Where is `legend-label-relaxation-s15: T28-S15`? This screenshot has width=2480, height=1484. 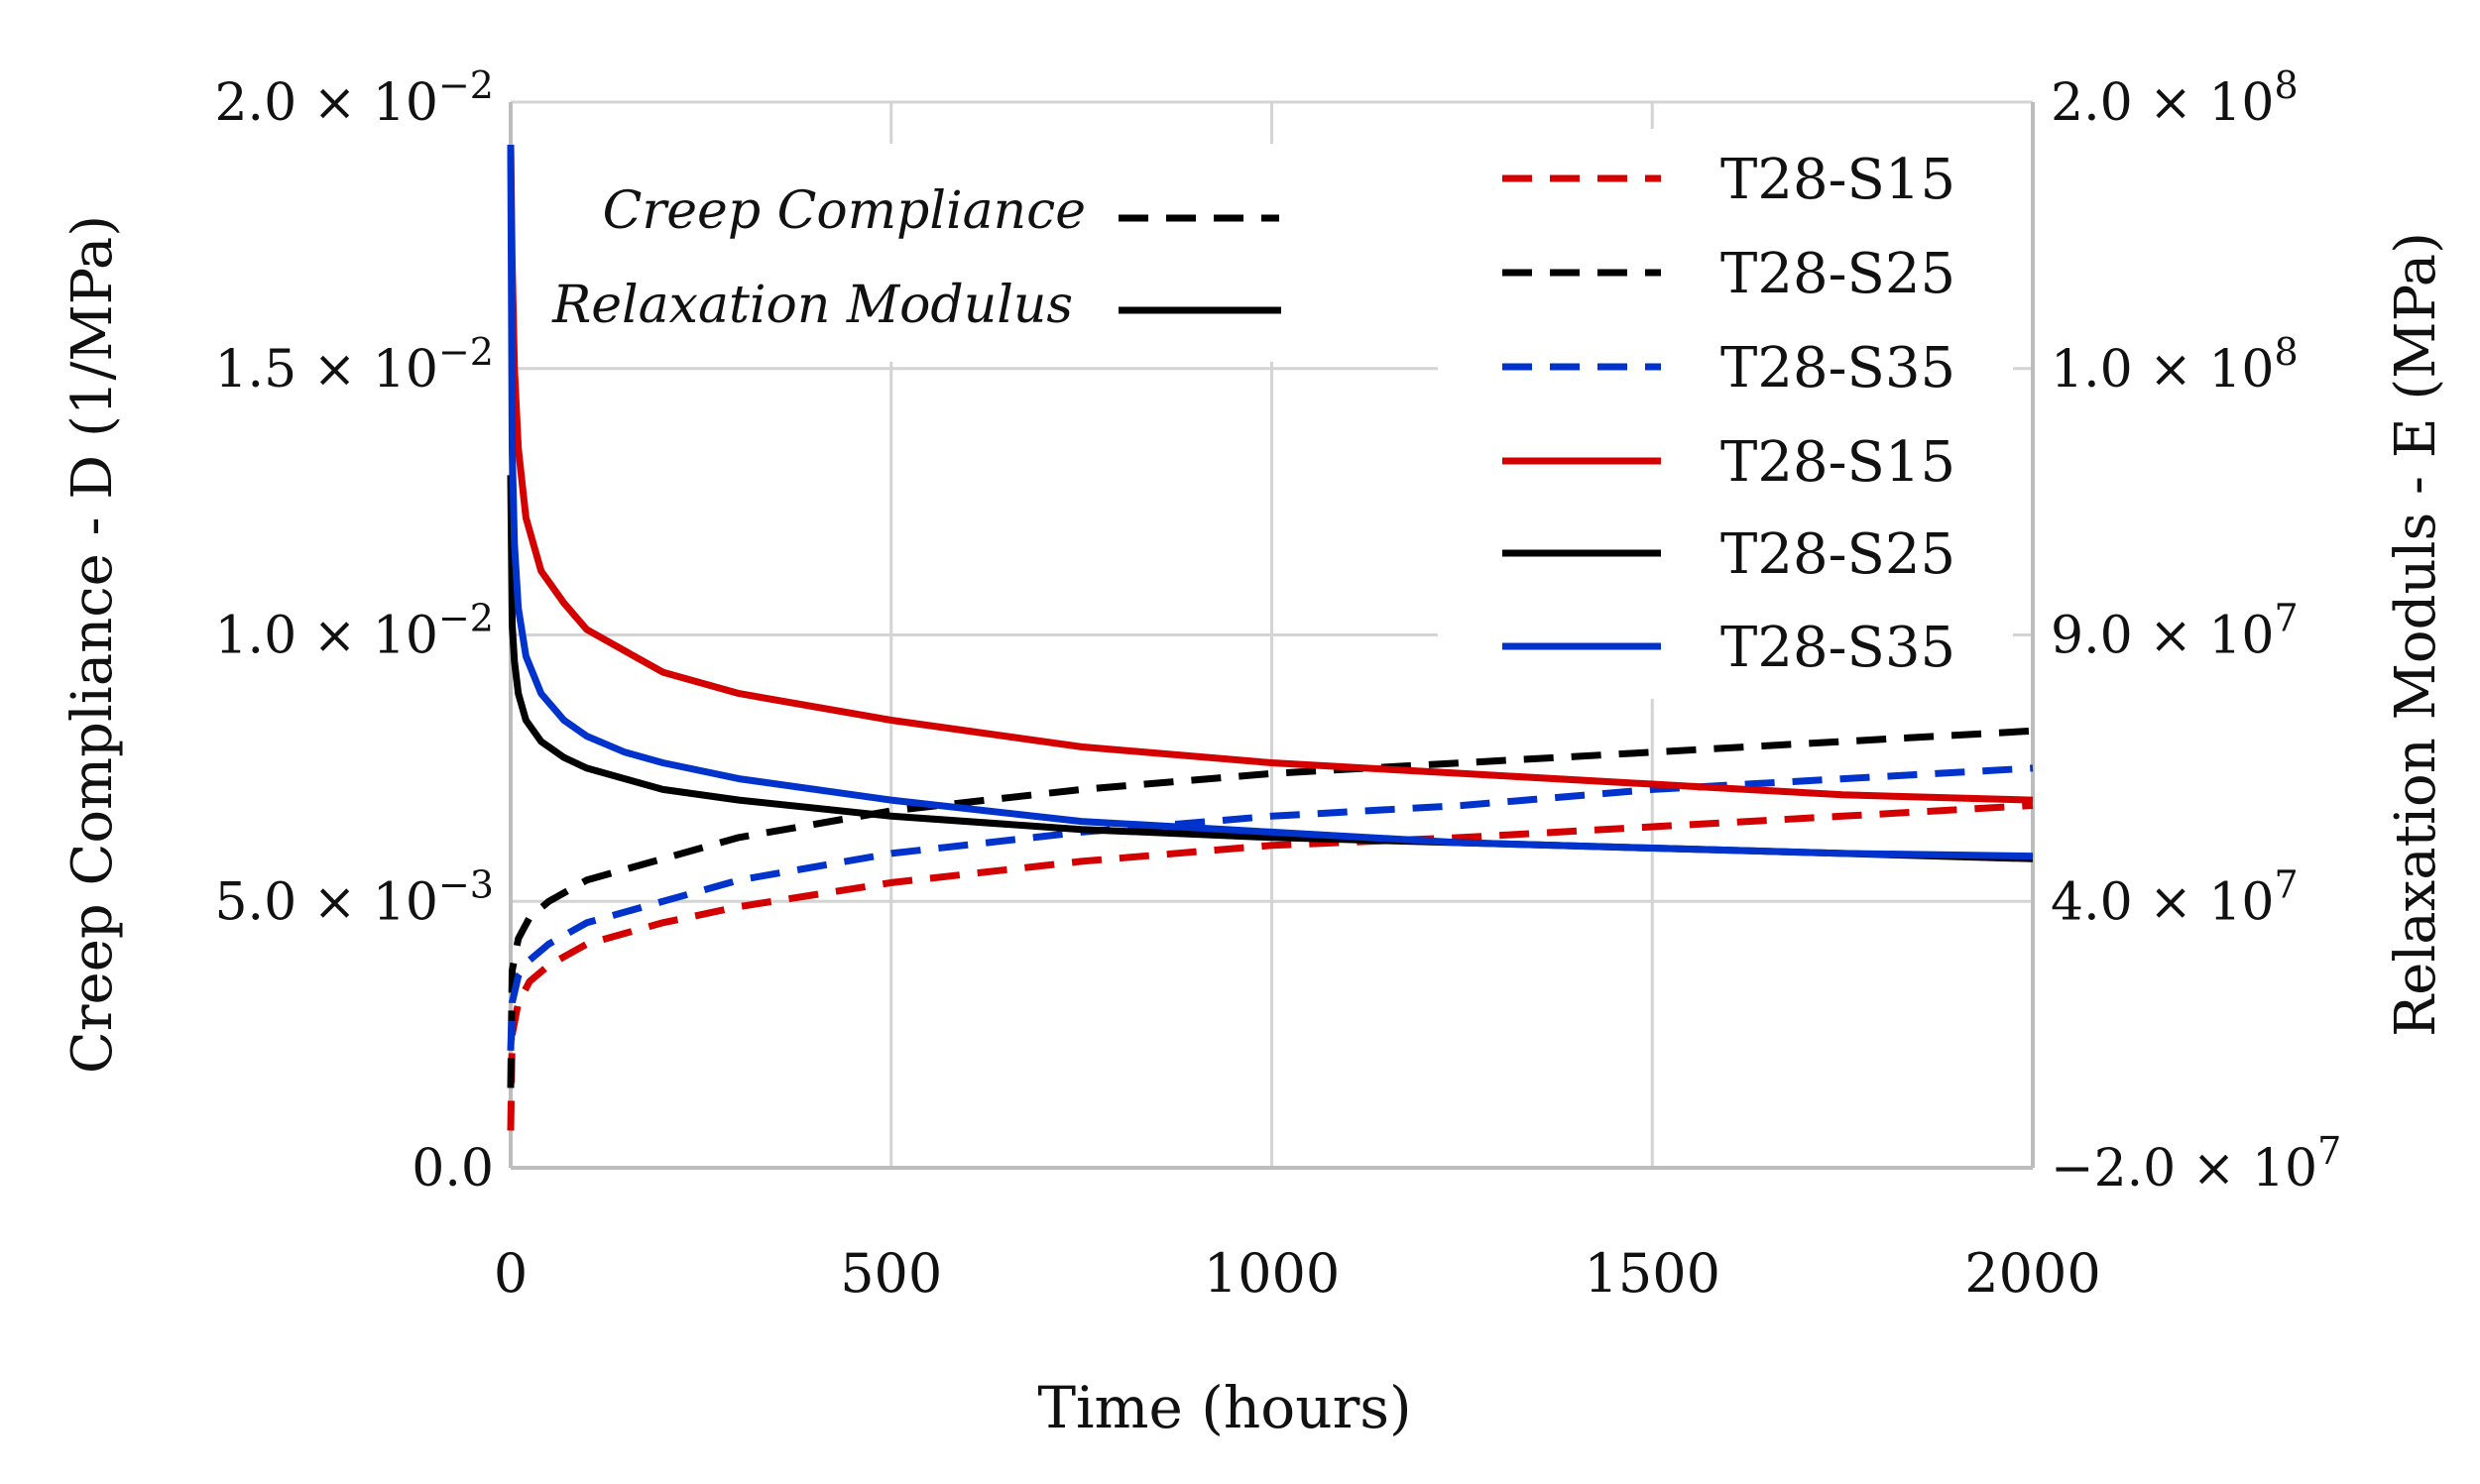
legend-label-relaxation-s15: T28-S15 is located at coordinates (1837, 463).